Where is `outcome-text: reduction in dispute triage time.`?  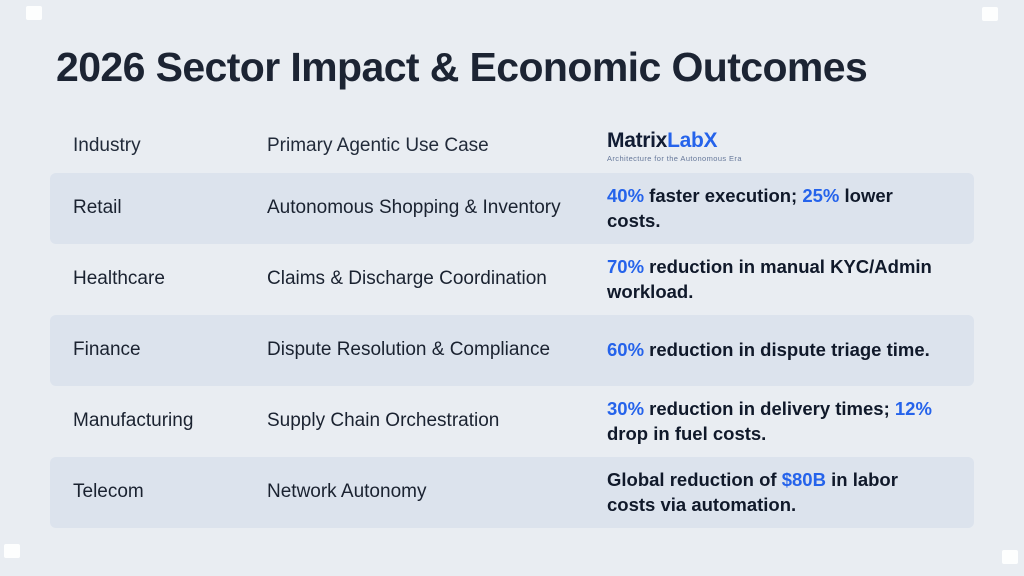
outcome-text: reduction in dispute triage time. is located at coordinates (787, 350).